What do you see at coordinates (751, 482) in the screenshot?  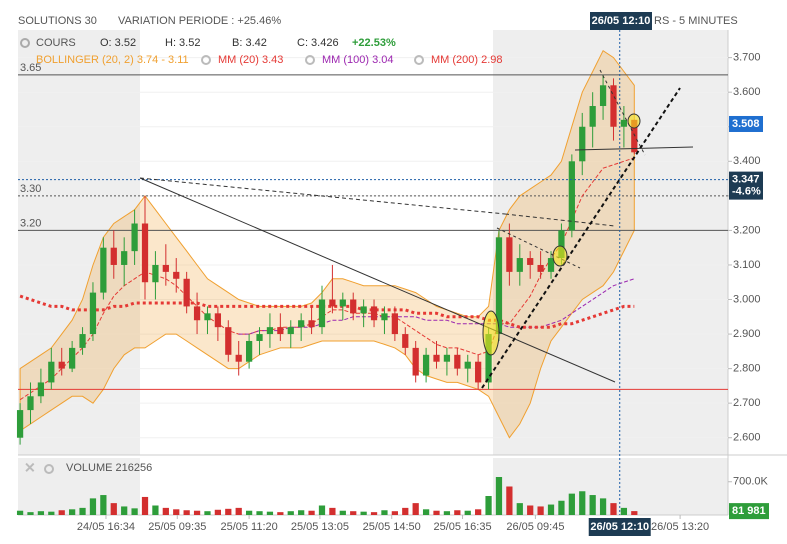 I see `volume-tick-label: 700.0K` at bounding box center [751, 482].